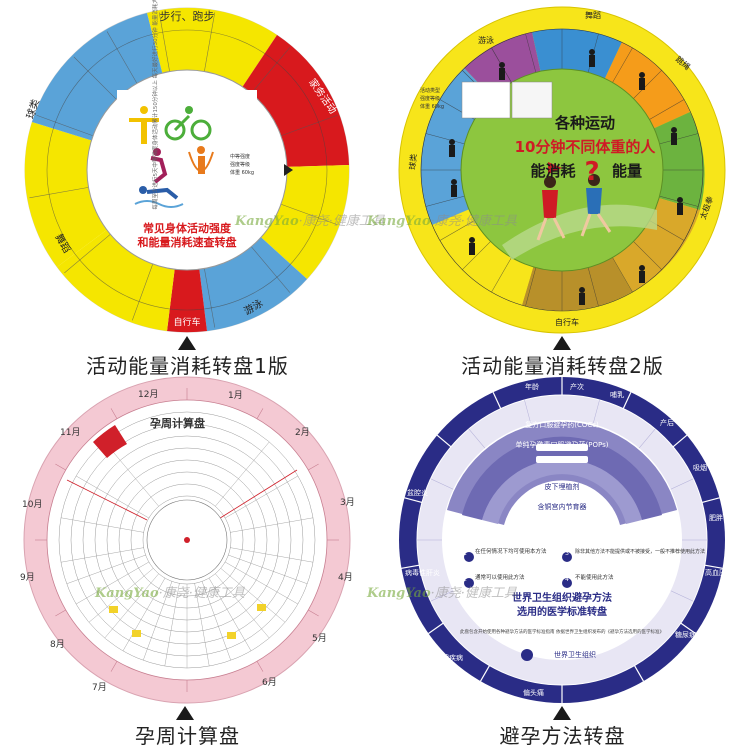 The image size is (750, 749). Describe the element at coordinates (417, 492) in the screenshot. I see `ring-label-pid: 盆腔炎` at that location.